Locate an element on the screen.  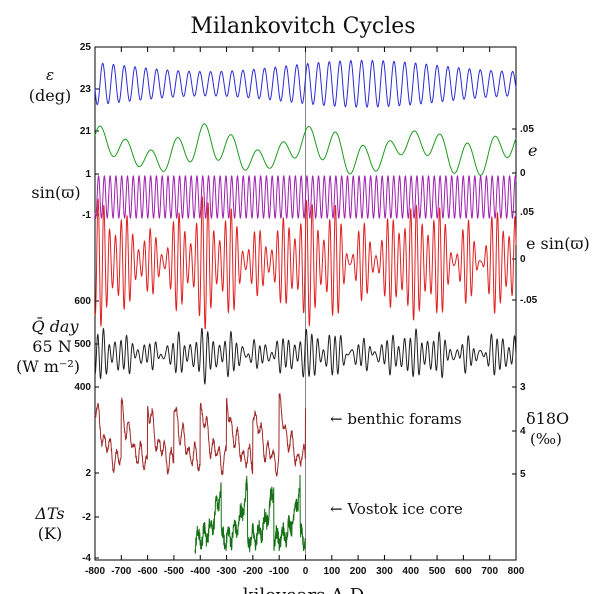
x-tick-label: 800 is located at coordinates (516, 571).